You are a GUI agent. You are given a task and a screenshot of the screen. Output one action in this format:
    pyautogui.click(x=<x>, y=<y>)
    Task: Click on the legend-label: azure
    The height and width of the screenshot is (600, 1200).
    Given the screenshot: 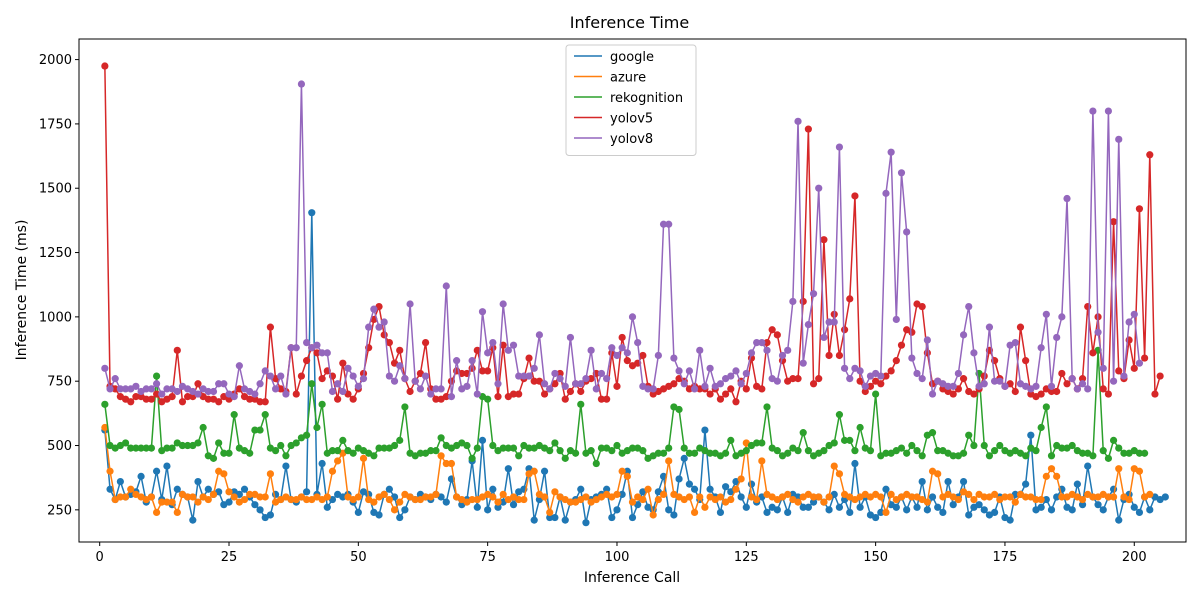 What is the action you would take?
    pyautogui.click(x=628, y=78)
    